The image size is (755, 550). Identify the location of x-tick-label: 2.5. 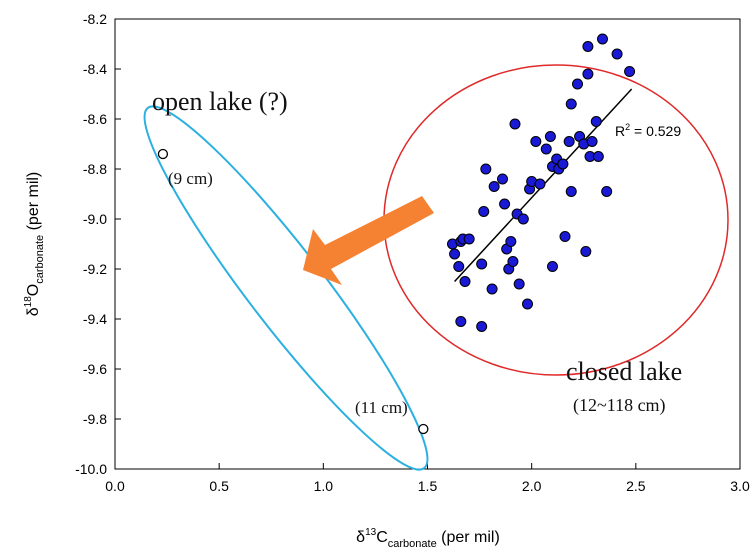
(636, 486).